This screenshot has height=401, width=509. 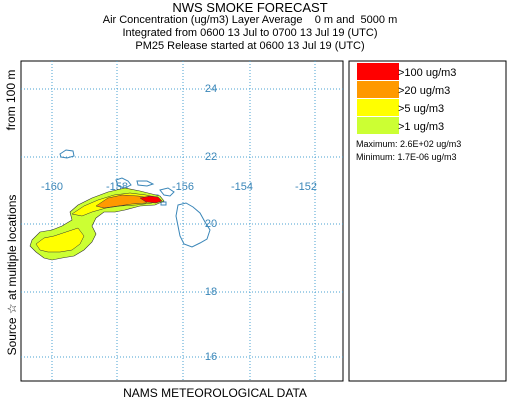 I want to click on lat-label-24: 24, so click(x=211, y=89).